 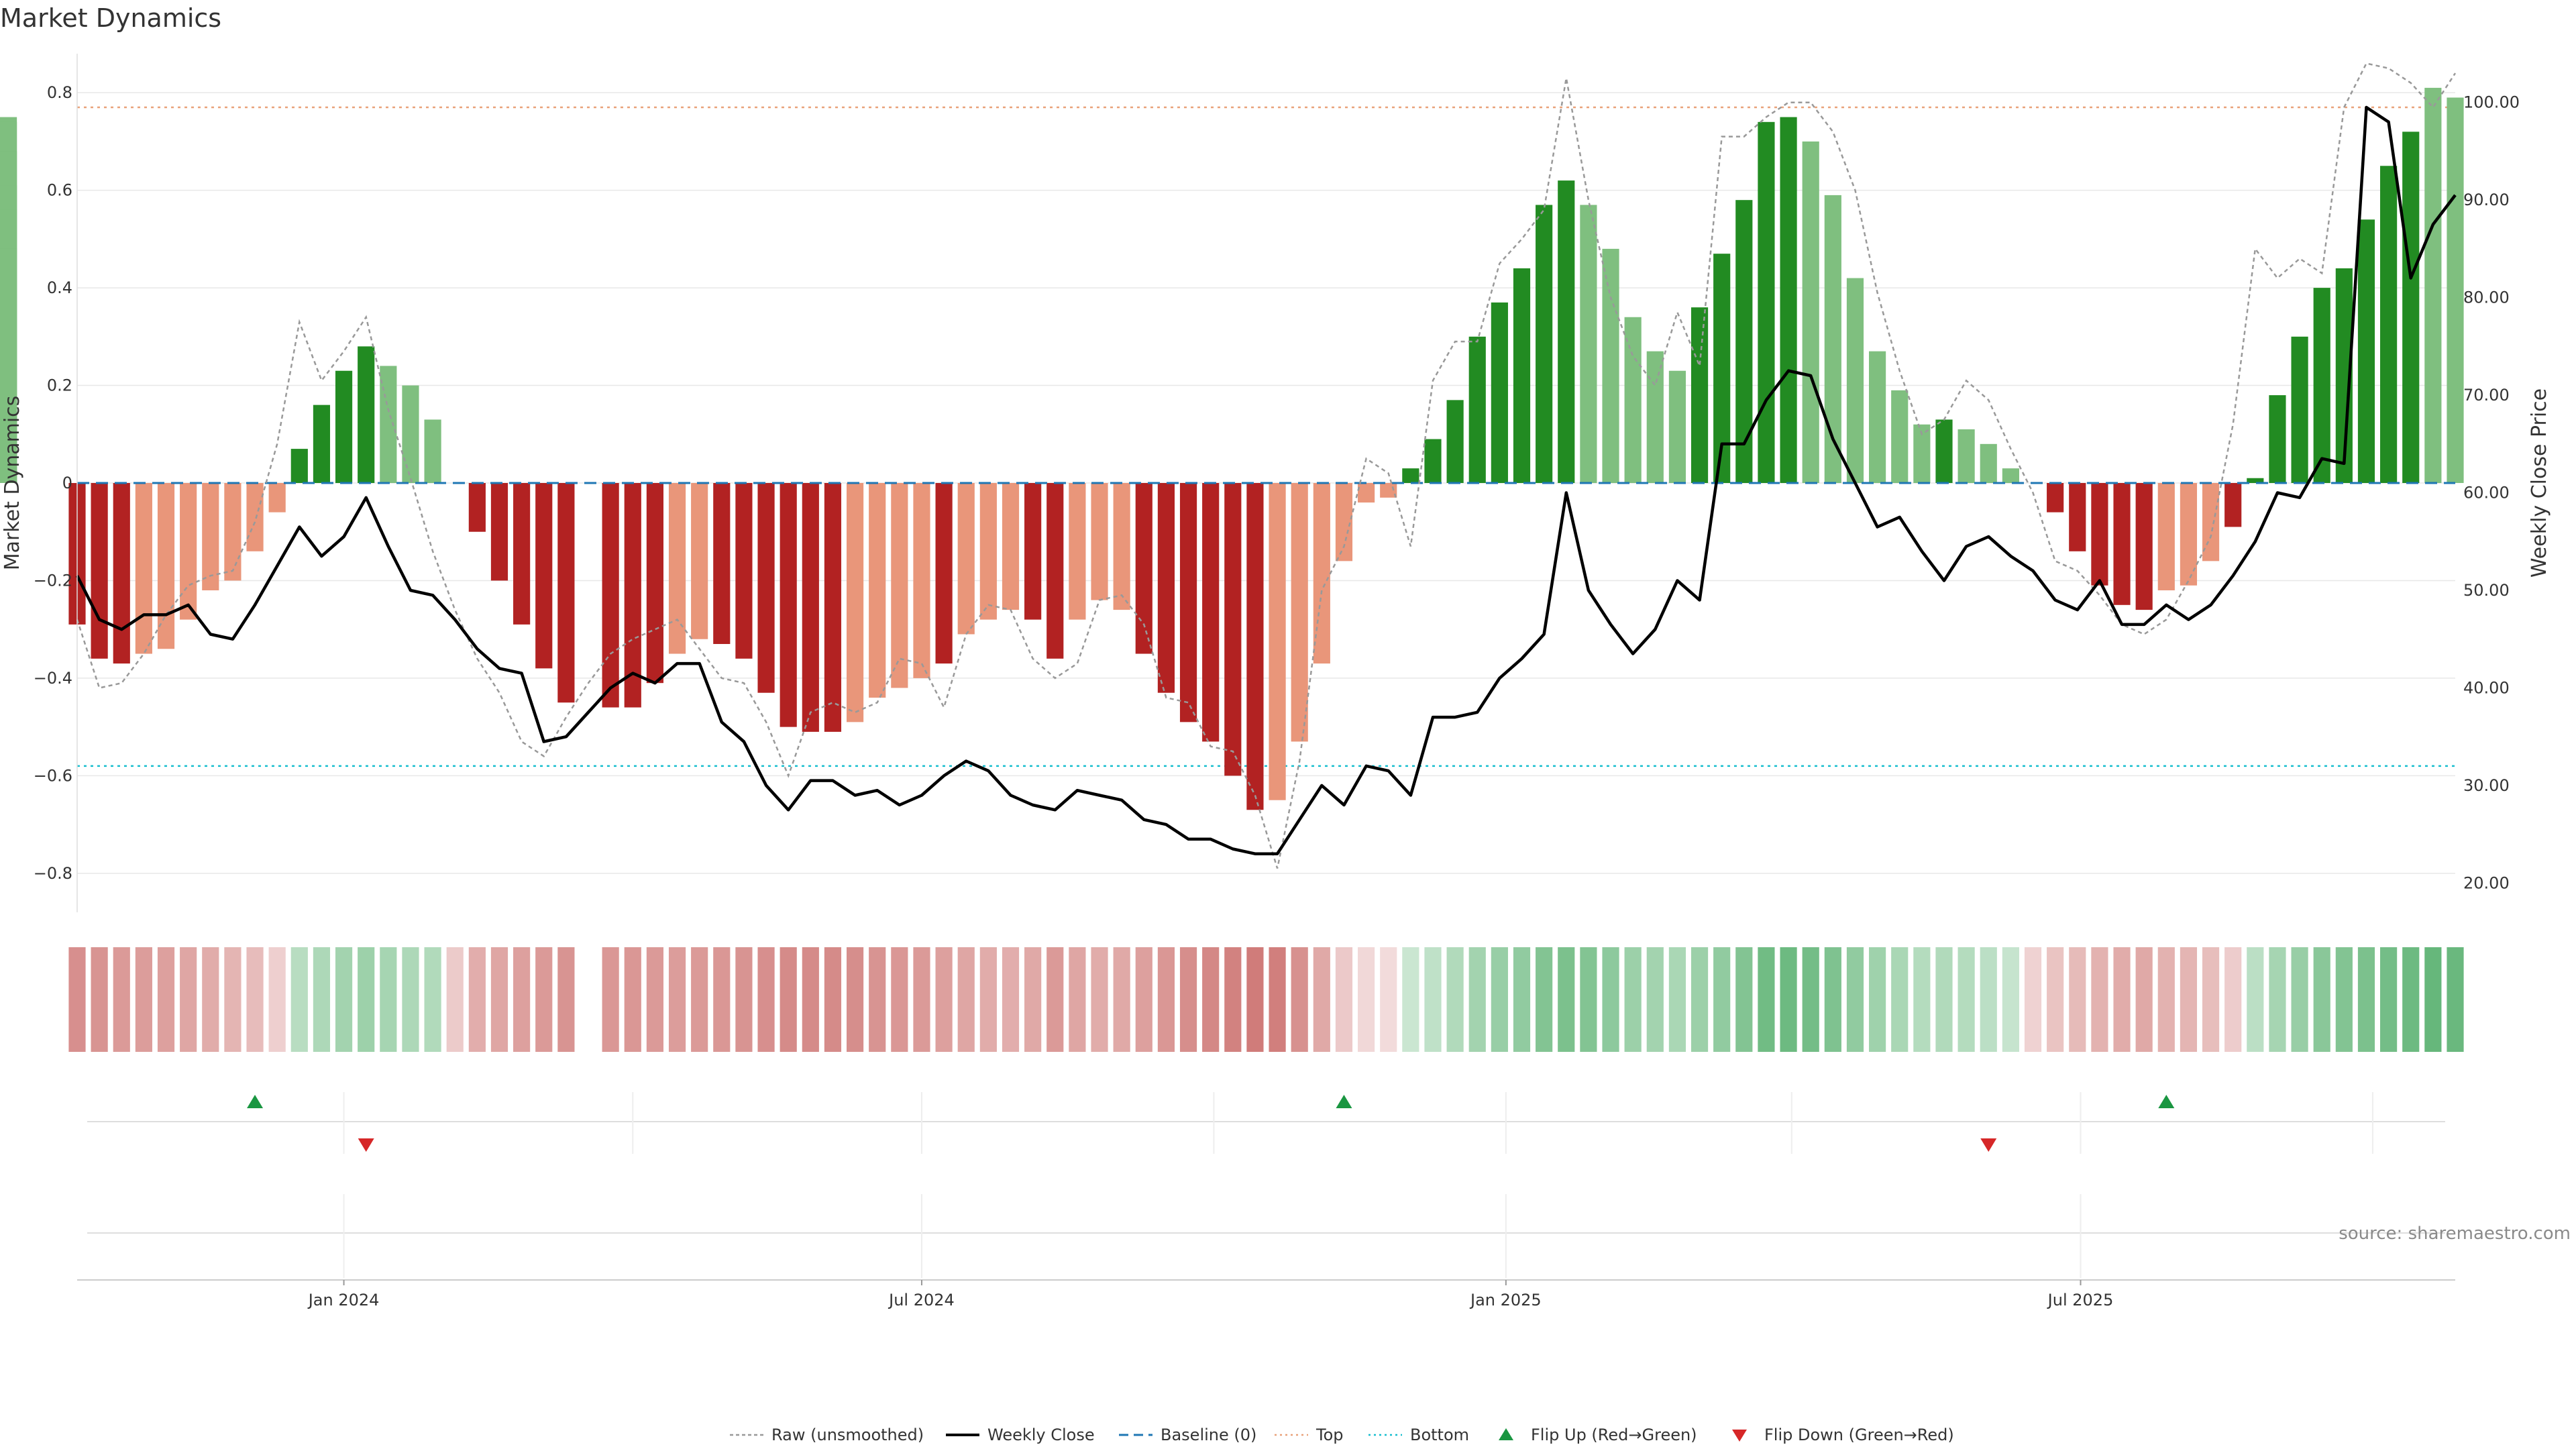 I want to click on legend-label: Weekly Close, so click(x=1041, y=1435).